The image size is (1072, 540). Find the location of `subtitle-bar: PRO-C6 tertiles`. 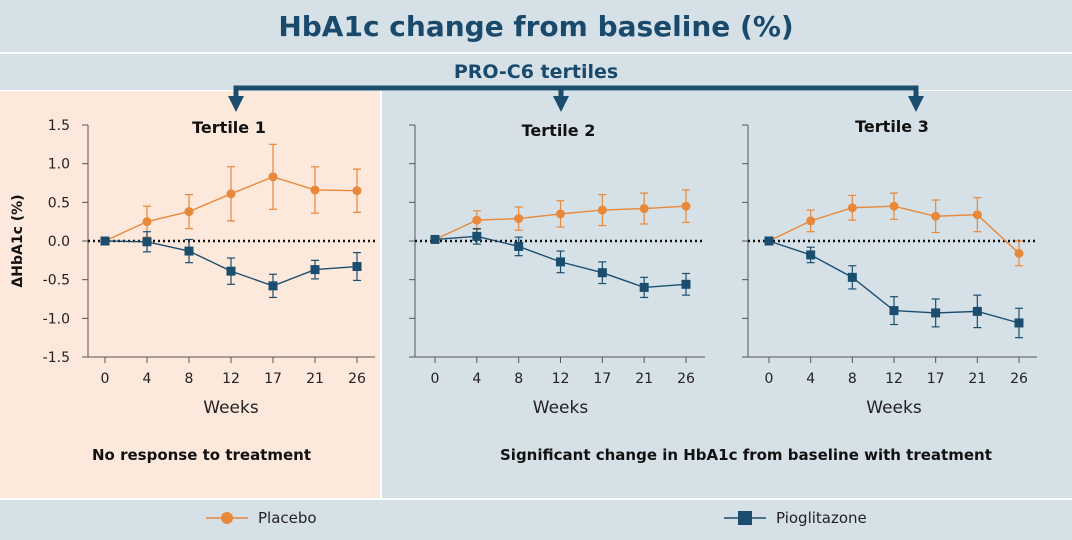

subtitle-bar: PRO-C6 tertiles is located at coordinates (536, 72).